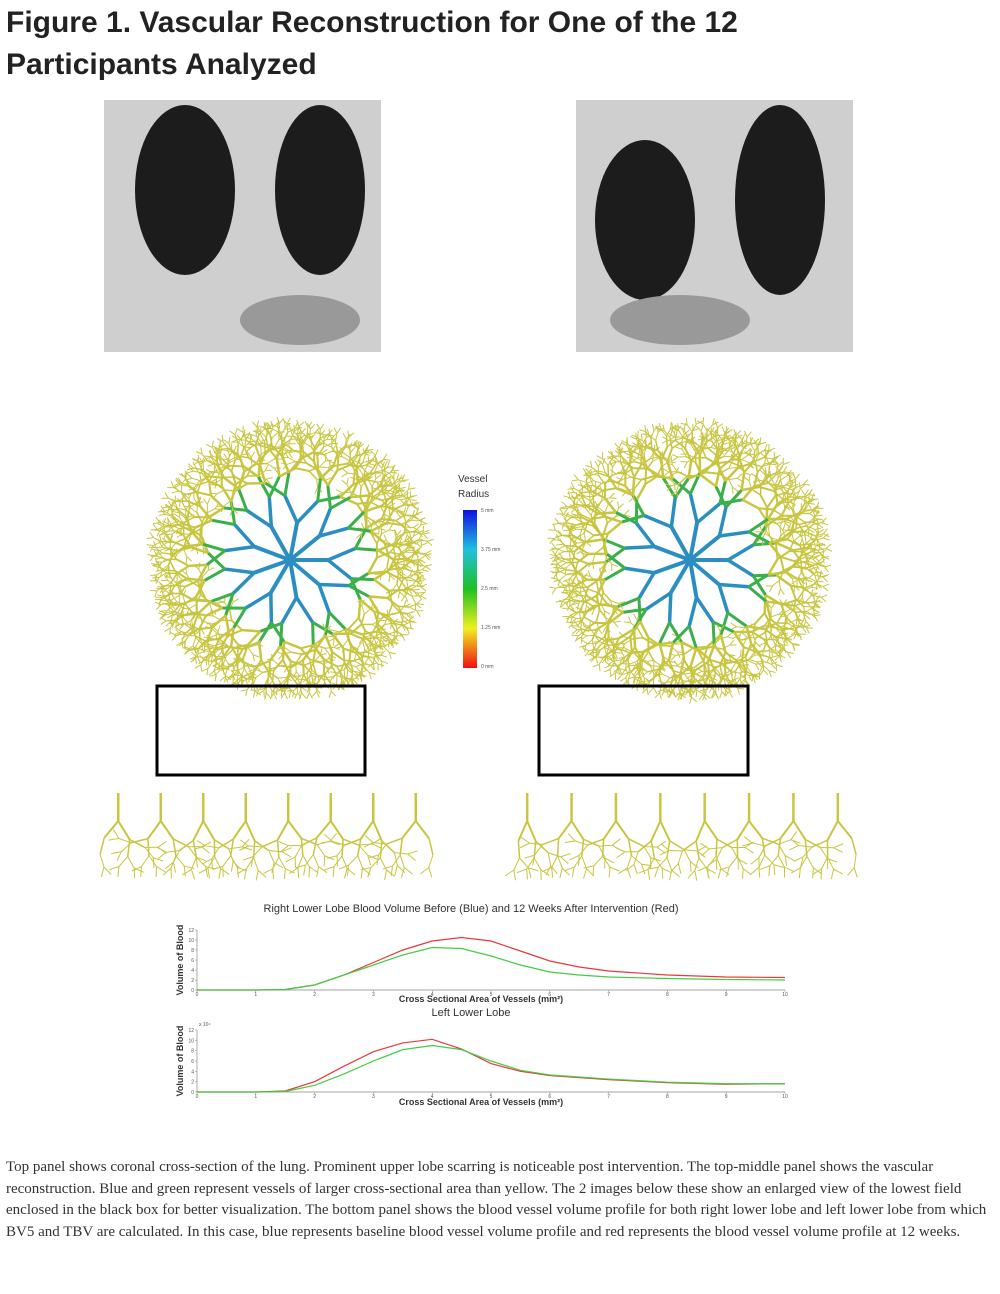  Describe the element at coordinates (490, 550) in the screenshot. I see `colorbar-label: 3.75 mm` at that location.